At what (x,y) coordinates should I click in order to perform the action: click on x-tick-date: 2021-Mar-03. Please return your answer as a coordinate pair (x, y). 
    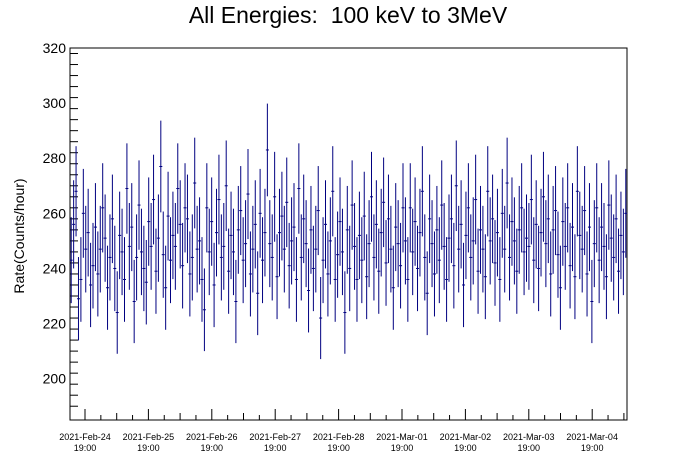
    Looking at the image, I should click on (529, 437).